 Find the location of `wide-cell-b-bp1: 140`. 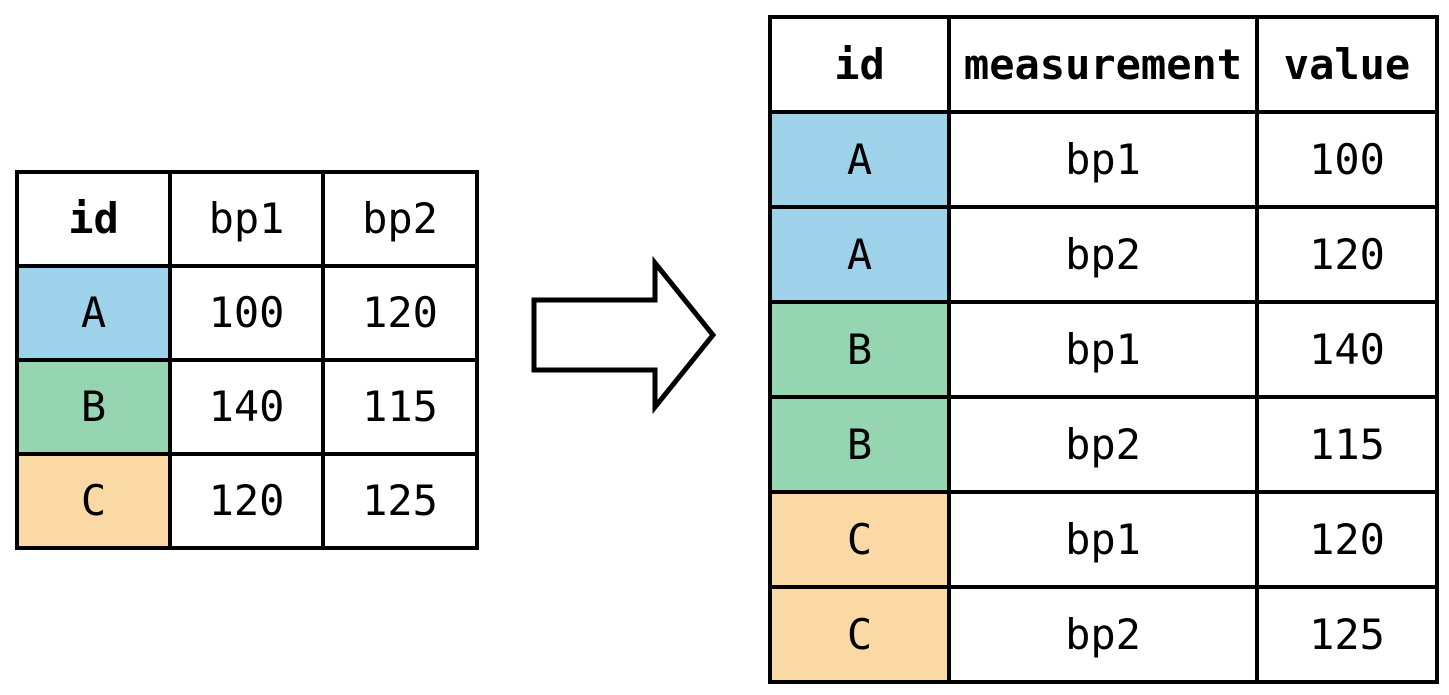

wide-cell-b-bp1: 140 is located at coordinates (246, 407).